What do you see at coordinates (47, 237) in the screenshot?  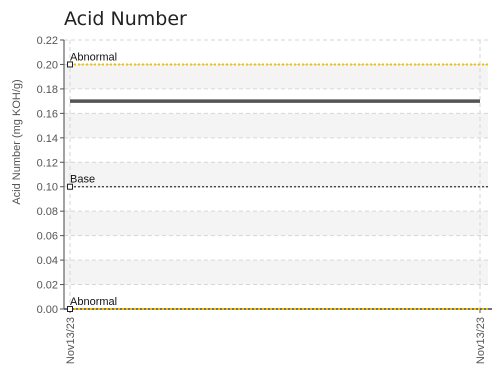 I see `y-tick-label: 0.06` at bounding box center [47, 237].